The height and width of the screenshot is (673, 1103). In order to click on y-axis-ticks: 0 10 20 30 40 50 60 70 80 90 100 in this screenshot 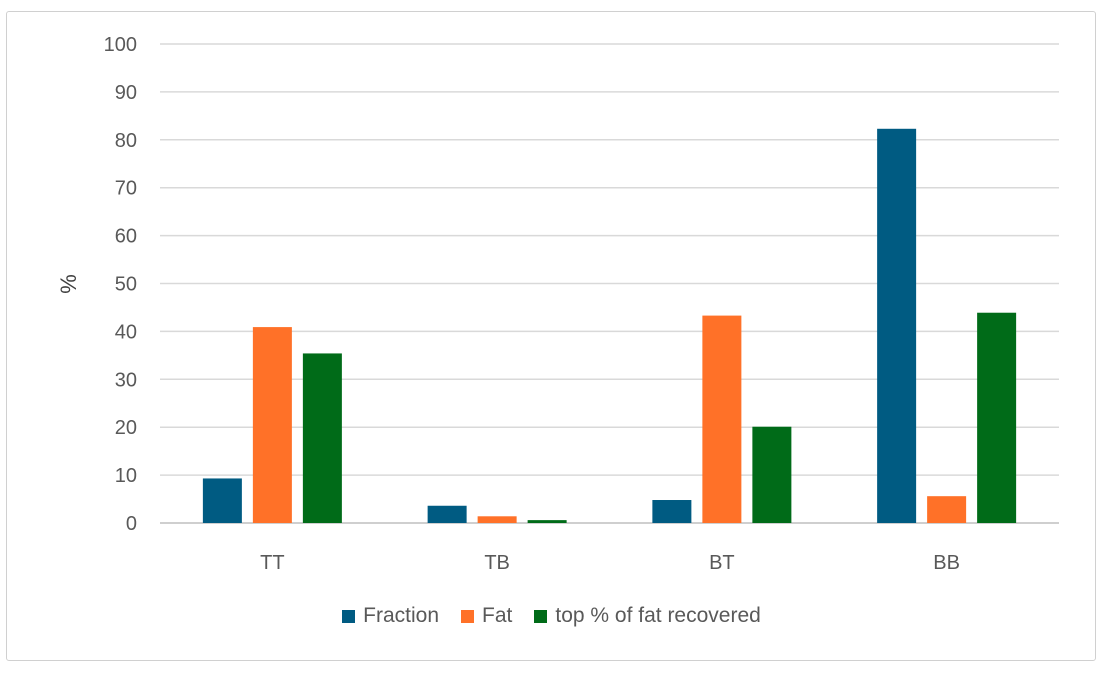, I will do `click(120, 284)`.